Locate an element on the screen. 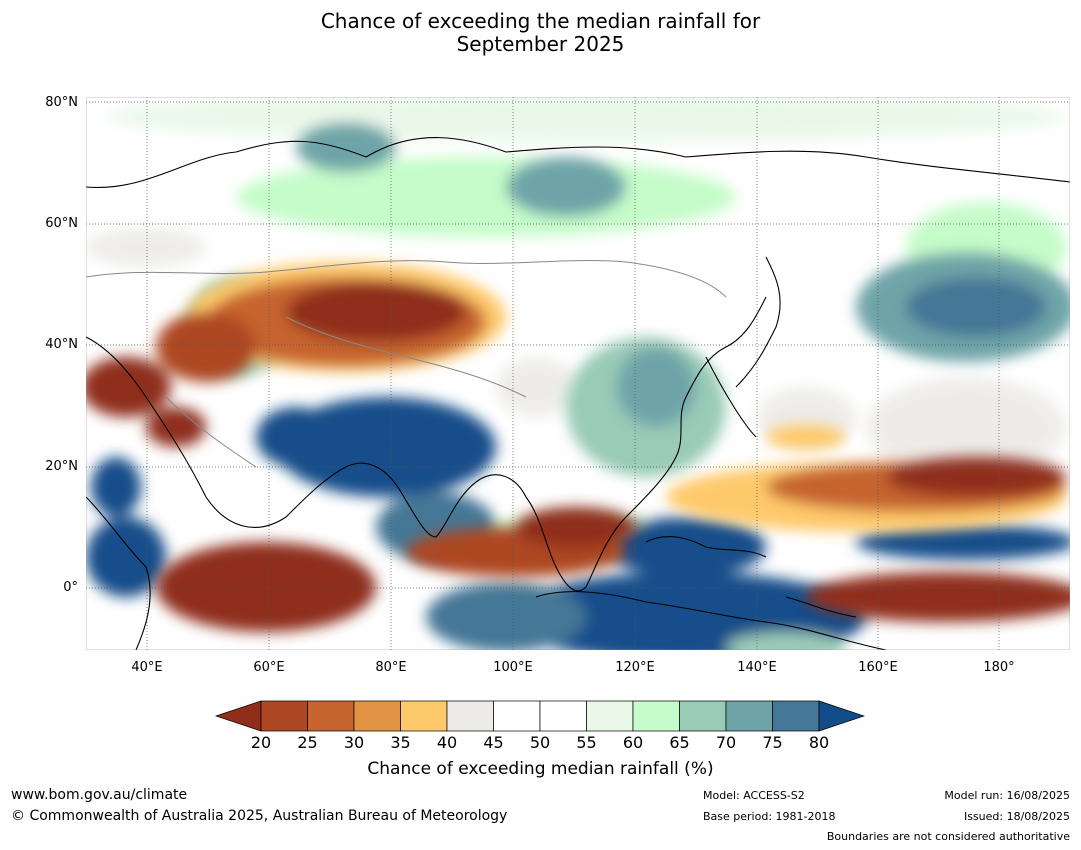 This screenshot has height=850, width=1081. lat-label-40n: 40°N is located at coordinates (61, 344).